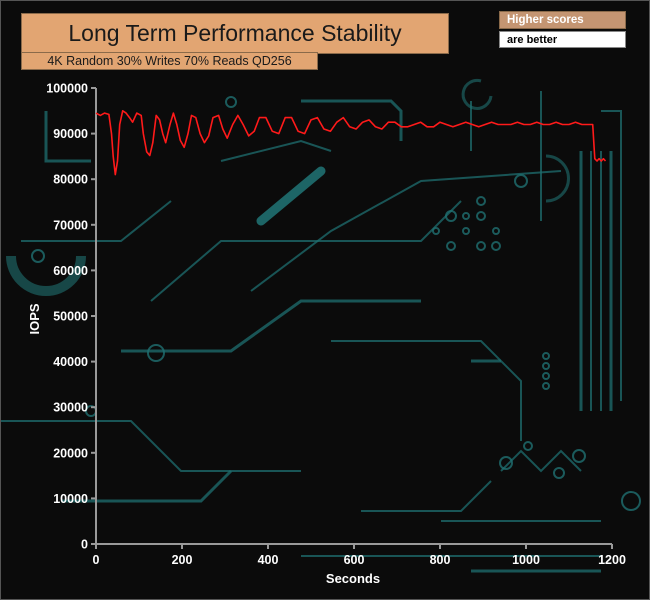 The width and height of the screenshot is (650, 600). I want to click on x-tick-label: 800, so click(440, 560).